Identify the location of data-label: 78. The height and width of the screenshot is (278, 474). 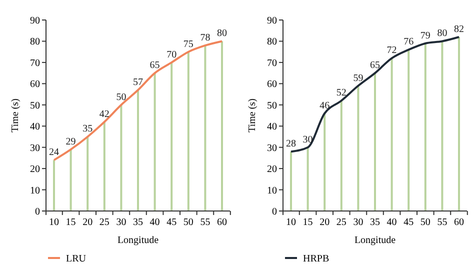
(205, 38).